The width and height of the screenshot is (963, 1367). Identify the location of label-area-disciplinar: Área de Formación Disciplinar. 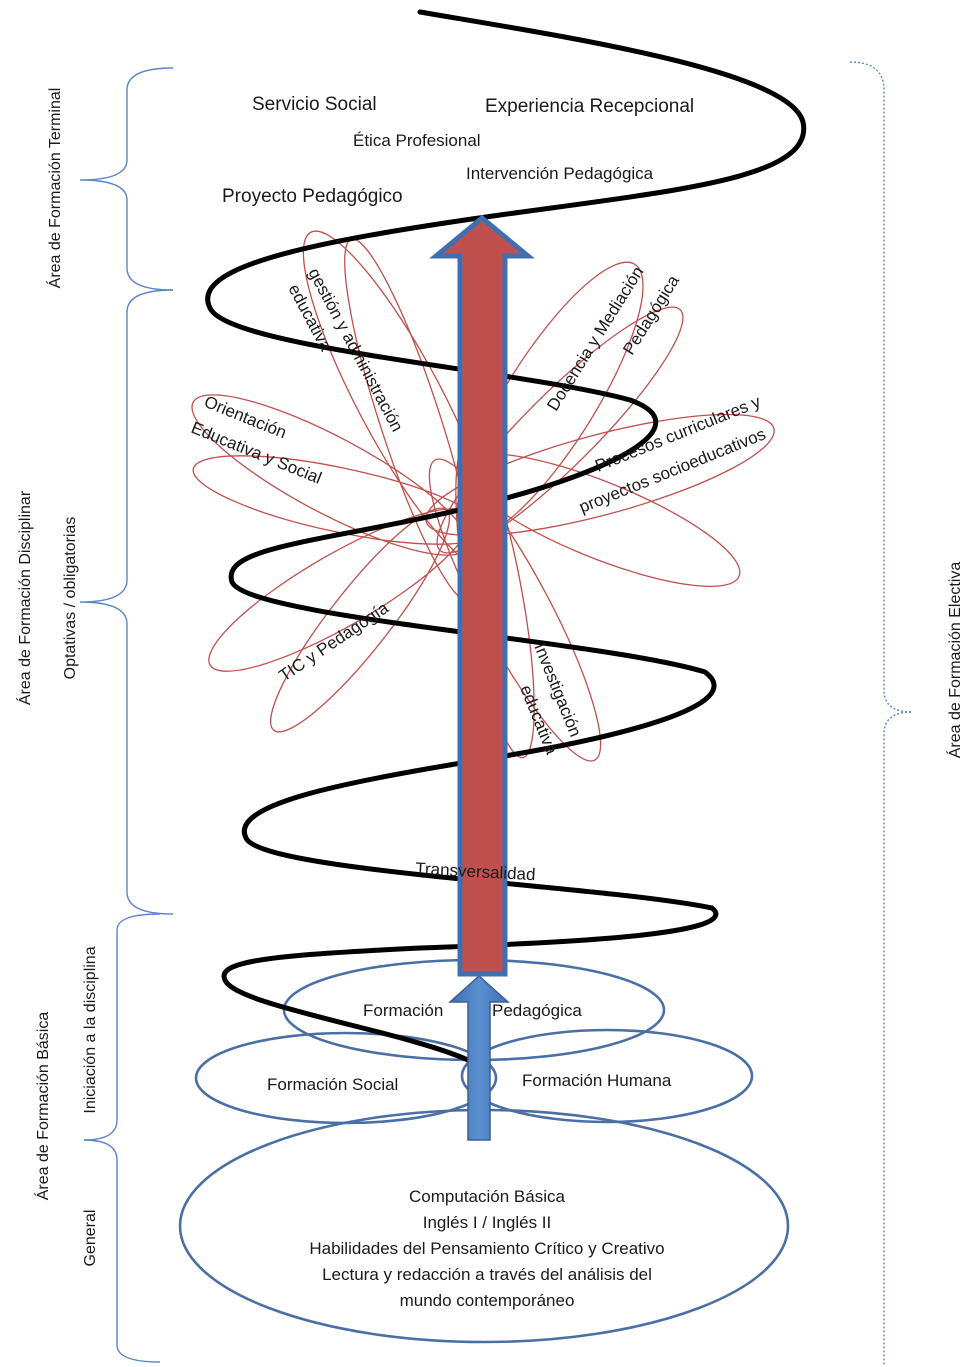
(24, 597).